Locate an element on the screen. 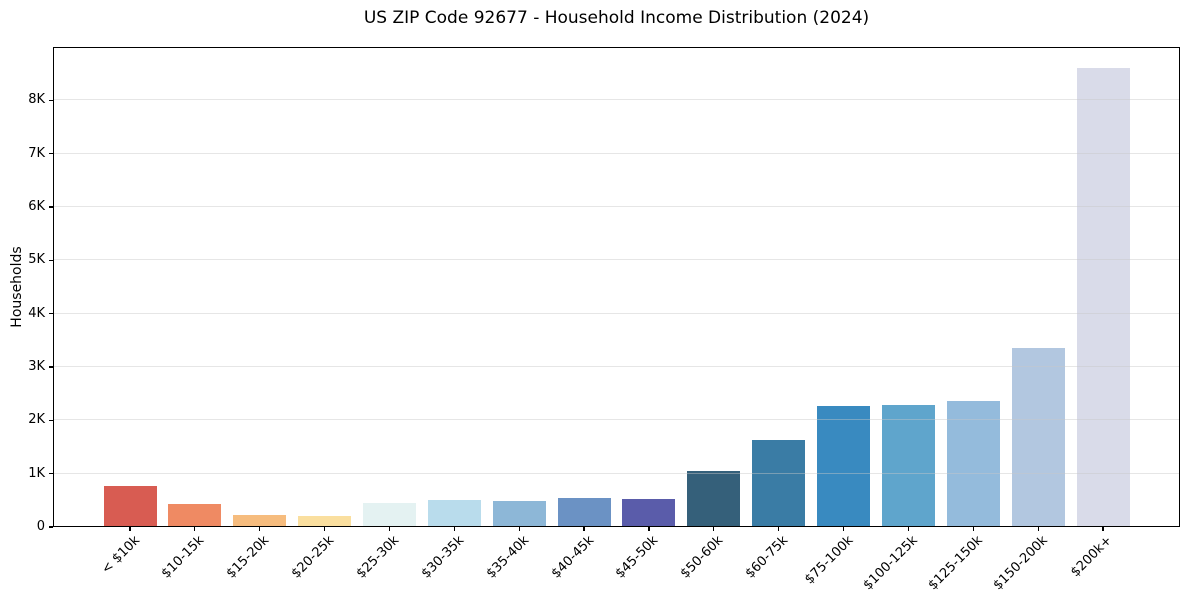 This screenshot has height=590, width=1189. x-tick-label: $35-40k is located at coordinates (507, 557).